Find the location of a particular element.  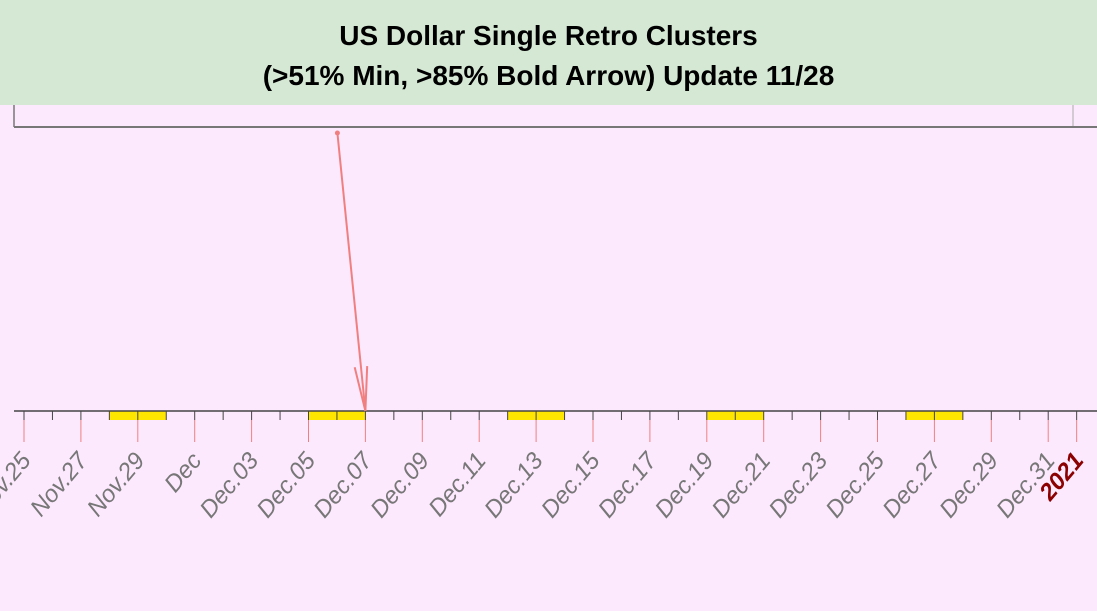

date-label-12: Dec.19 is located at coordinates (685, 486).